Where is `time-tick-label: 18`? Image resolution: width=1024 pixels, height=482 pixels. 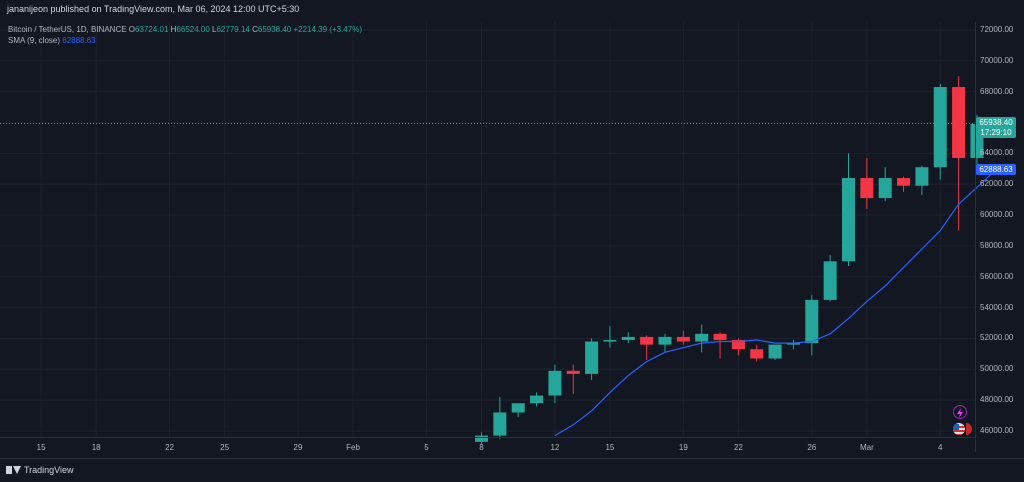
time-tick-label: 18 is located at coordinates (96, 447).